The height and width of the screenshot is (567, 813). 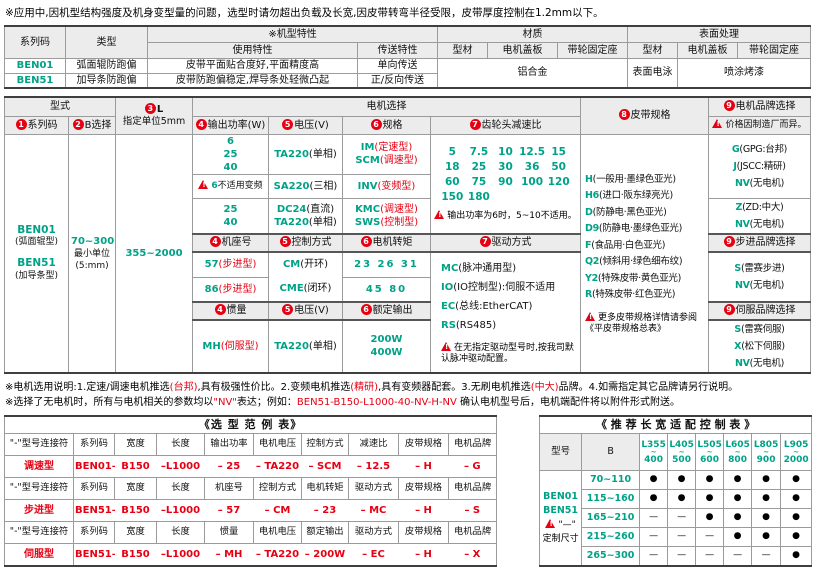 What do you see at coordinates (98, 125) in the screenshot?
I see `header-label: B选择` at bounding box center [98, 125].